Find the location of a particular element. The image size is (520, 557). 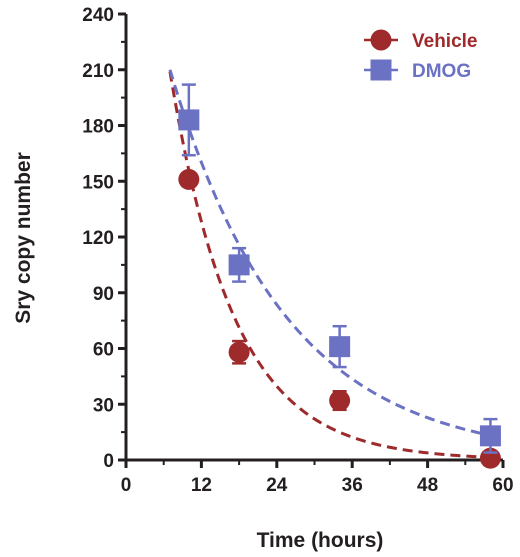

y-tick-label: 60 is located at coordinates (103, 350).